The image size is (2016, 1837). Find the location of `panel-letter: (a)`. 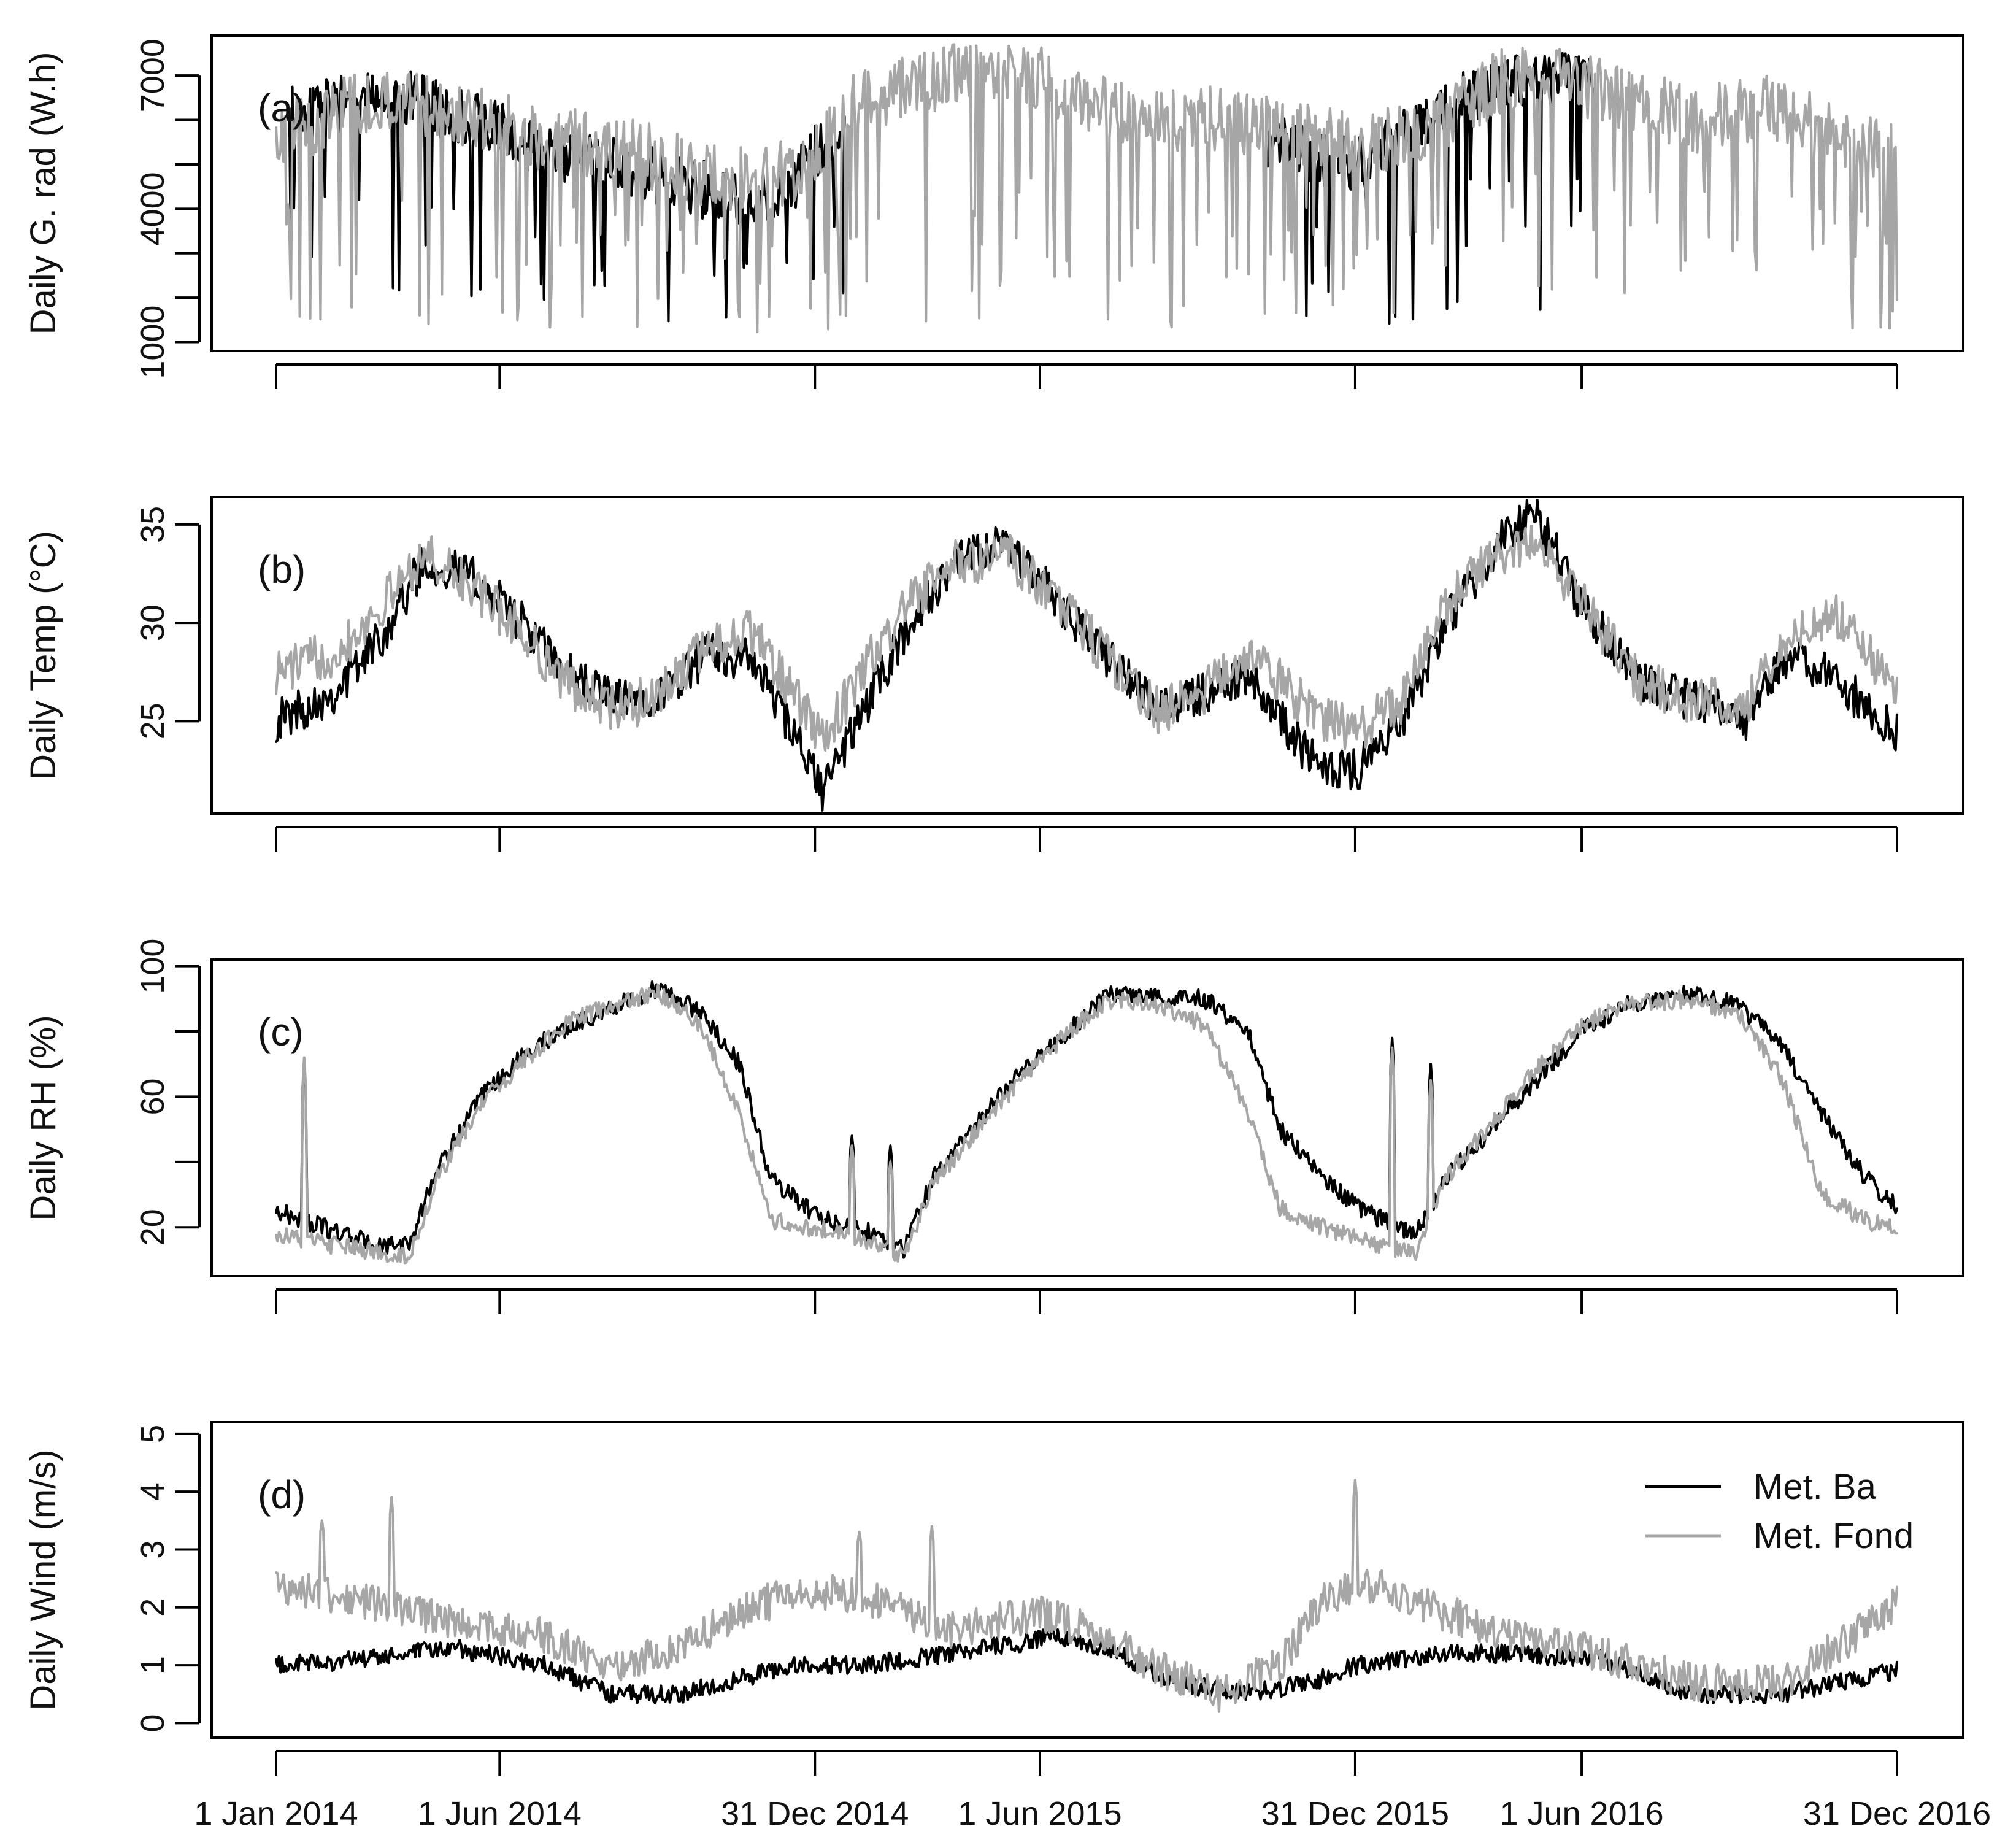

panel-letter: (a) is located at coordinates (282, 108).